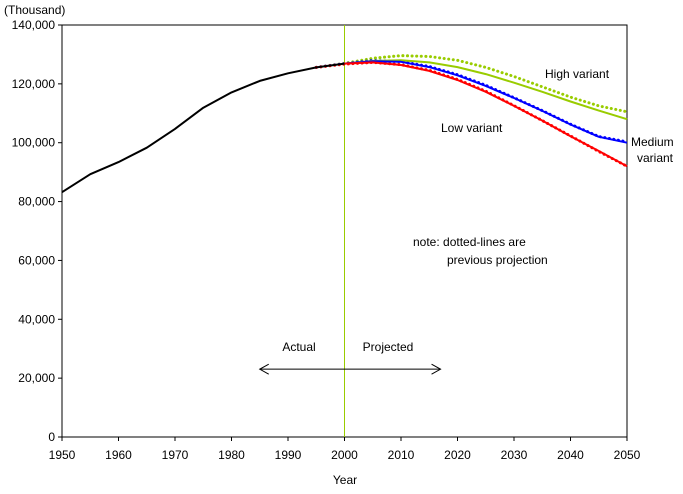  I want to click on series-line-actual, so click(203, 128).